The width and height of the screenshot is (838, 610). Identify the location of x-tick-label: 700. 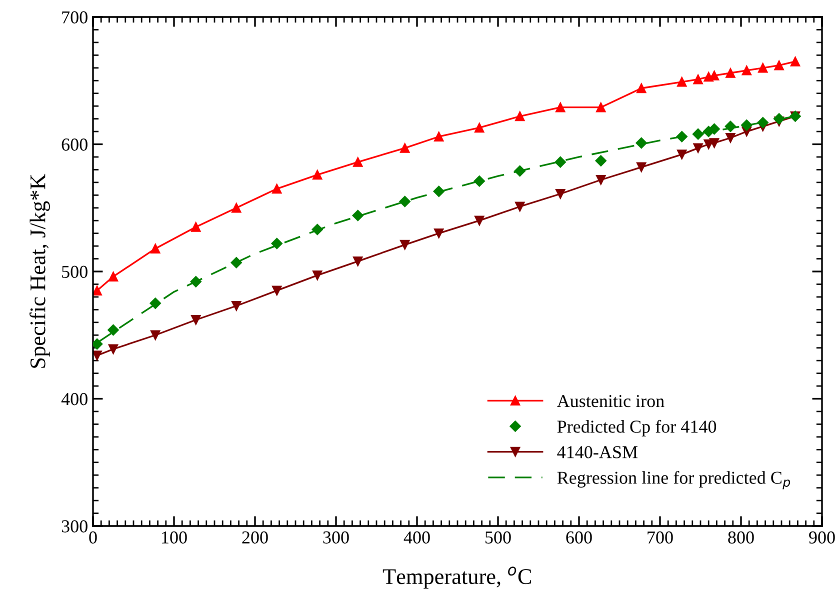
(660, 537).